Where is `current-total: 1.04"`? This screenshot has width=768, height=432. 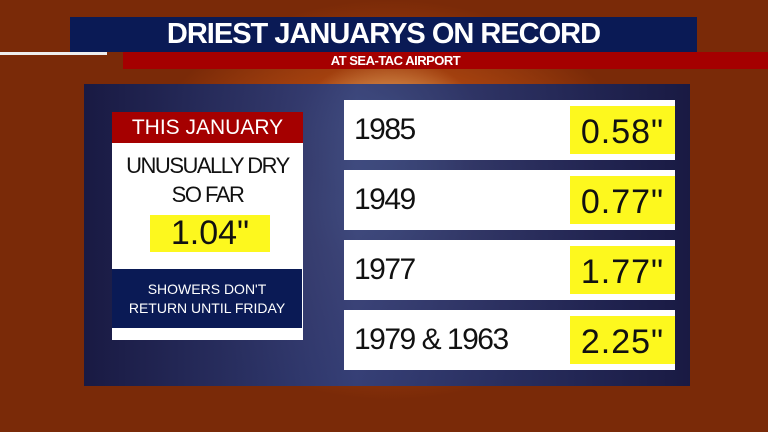
current-total: 1.04" is located at coordinates (210, 233).